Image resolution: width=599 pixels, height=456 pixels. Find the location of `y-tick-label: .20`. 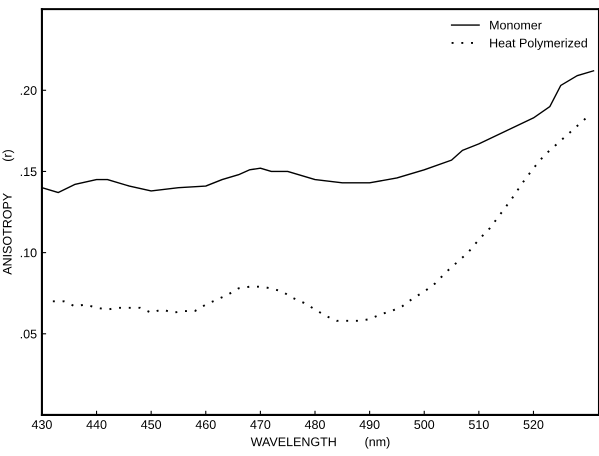

y-tick-label: .20 is located at coordinates (28, 90).